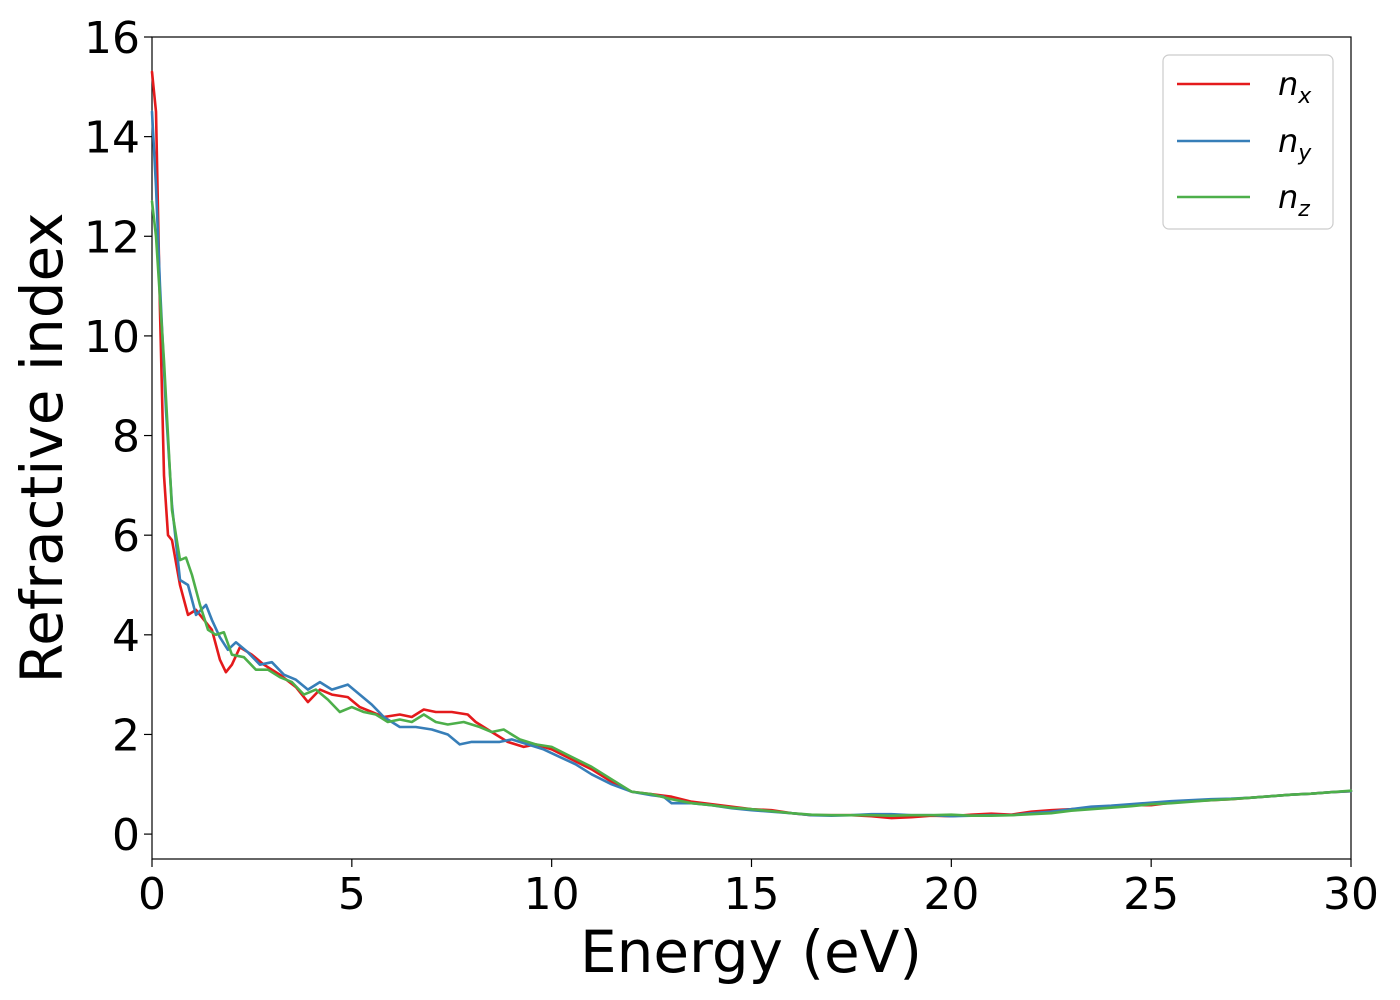 The height and width of the screenshot is (1000, 1400). What do you see at coordinates (1304, 153) in the screenshot?
I see `legend-label-subscript: y` at bounding box center [1304, 153].